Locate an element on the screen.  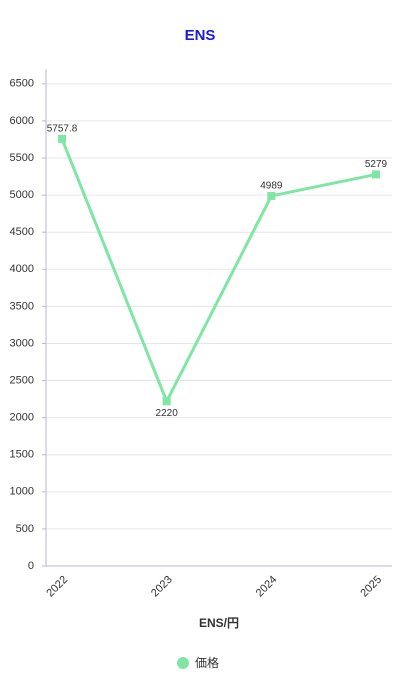
y-tick-label: 2000 is located at coordinates (22, 418).